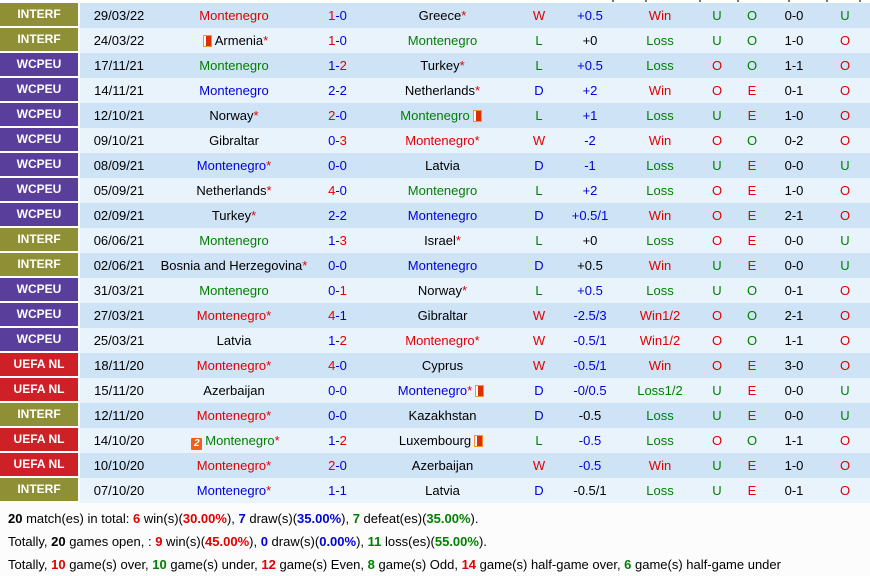 Image resolution: width=870 pixels, height=576 pixels. I want to click on match-date: 25/03/21, so click(119, 340).